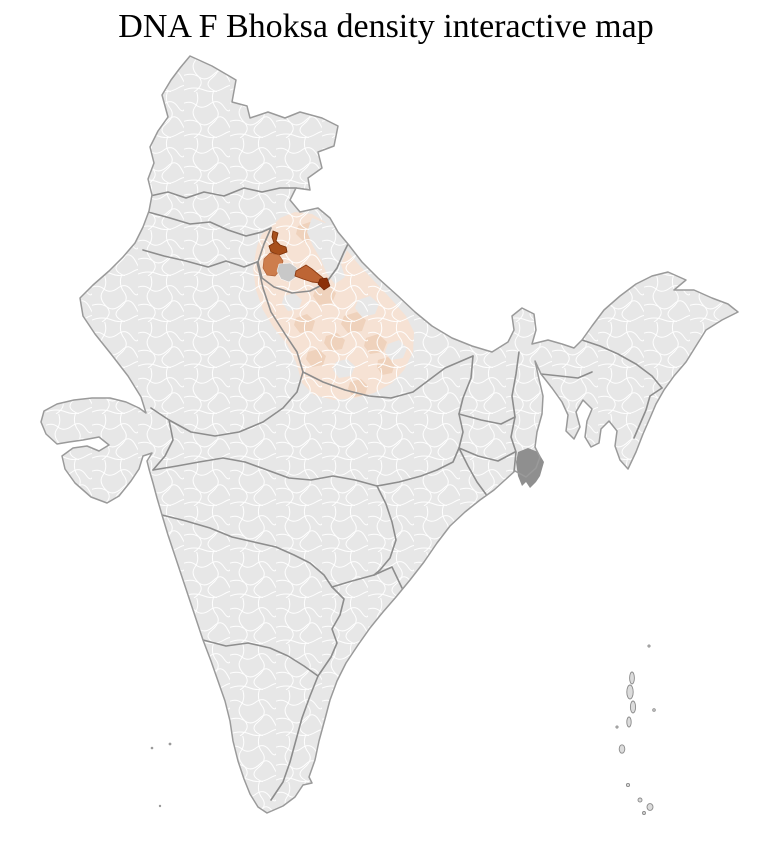 The width and height of the screenshot is (772, 855). Describe the element at coordinates (278, 243) in the screenshot. I see `highlight-vertical-strip` at that location.